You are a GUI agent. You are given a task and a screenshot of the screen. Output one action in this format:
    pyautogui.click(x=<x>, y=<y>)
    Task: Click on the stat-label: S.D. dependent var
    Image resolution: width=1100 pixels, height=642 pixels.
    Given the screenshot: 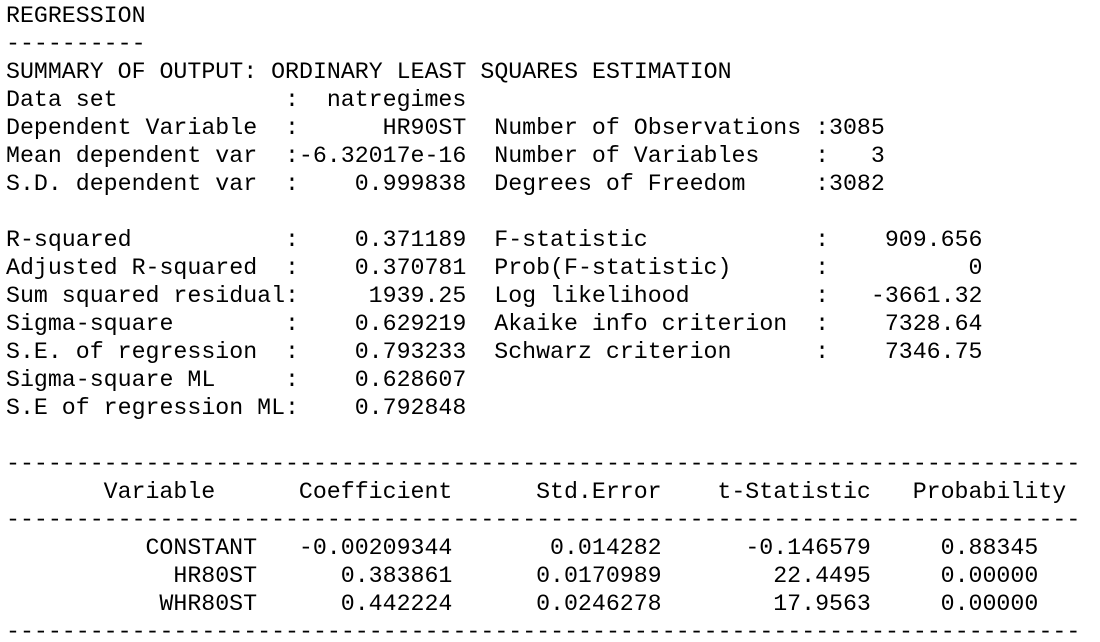 What is the action you would take?
    pyautogui.click(x=131, y=184)
    